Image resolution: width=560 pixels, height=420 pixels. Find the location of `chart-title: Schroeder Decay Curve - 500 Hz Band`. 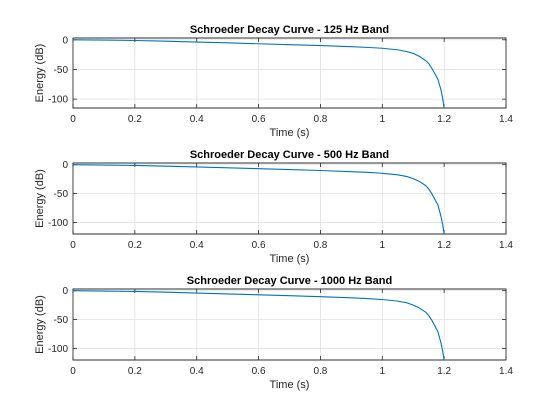

chart-title: Schroeder Decay Curve - 500 Hz Band is located at coordinates (289, 155).